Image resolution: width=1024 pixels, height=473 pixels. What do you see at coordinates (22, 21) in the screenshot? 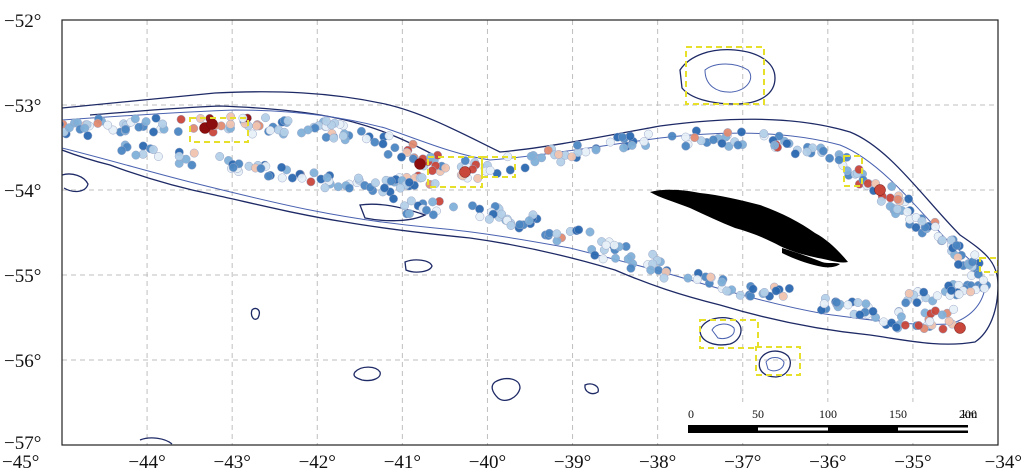
I see `latitude-tick-label: −52°` at bounding box center [22, 21].